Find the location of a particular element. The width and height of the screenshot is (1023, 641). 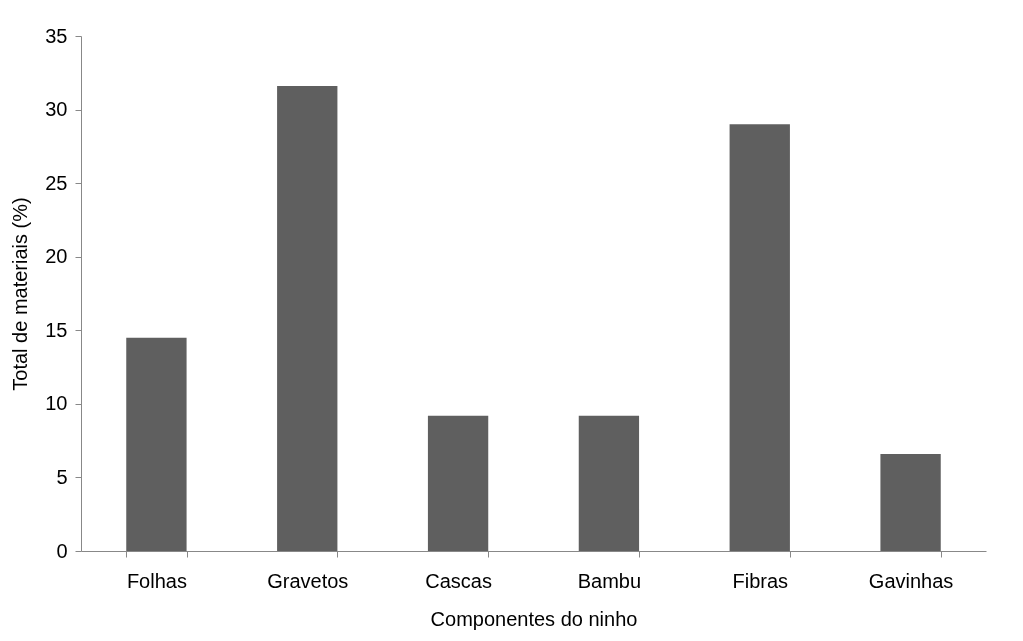

y-tick-label: 5 is located at coordinates (62, 476).